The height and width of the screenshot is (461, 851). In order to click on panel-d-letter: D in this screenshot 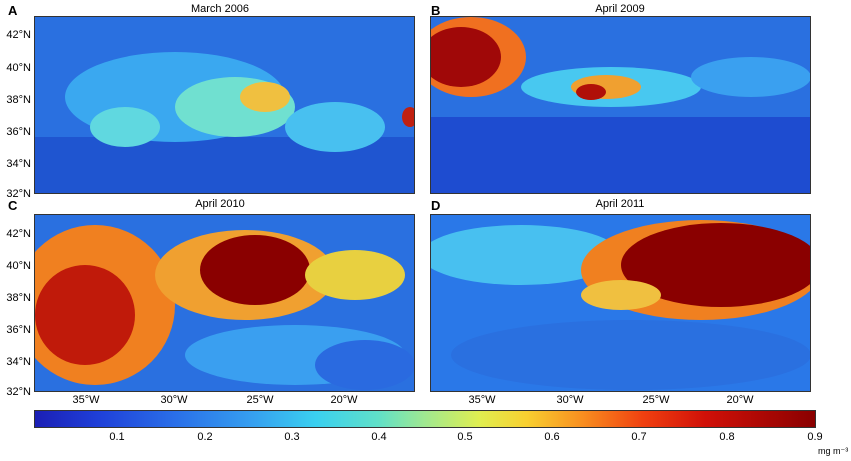, I will do `click(436, 205)`.